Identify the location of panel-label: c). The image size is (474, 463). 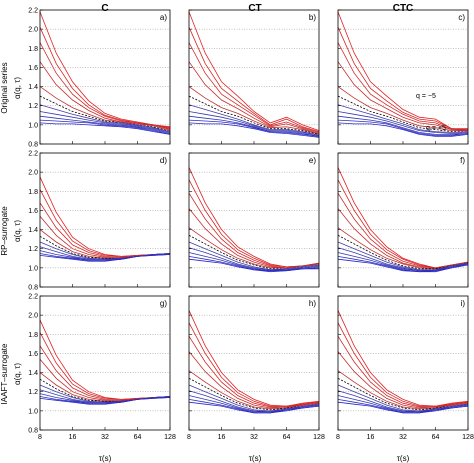
(461, 17).